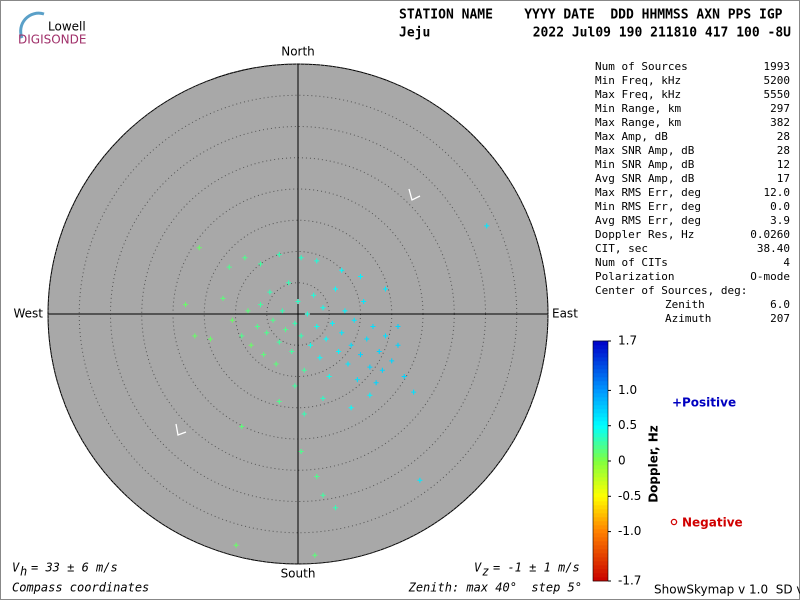 The width and height of the screenshot is (800, 600). I want to click on stat-label: Max RMS Err, deg, so click(648, 192).